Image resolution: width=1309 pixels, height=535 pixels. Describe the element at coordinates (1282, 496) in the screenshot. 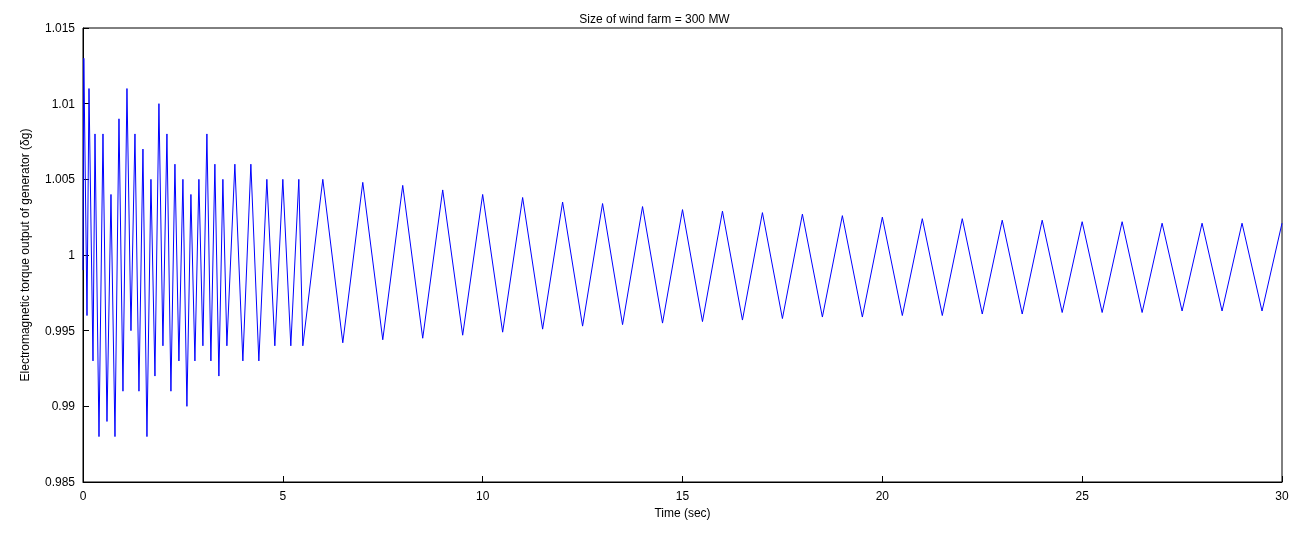

I see `x-tick-label: 30` at that location.